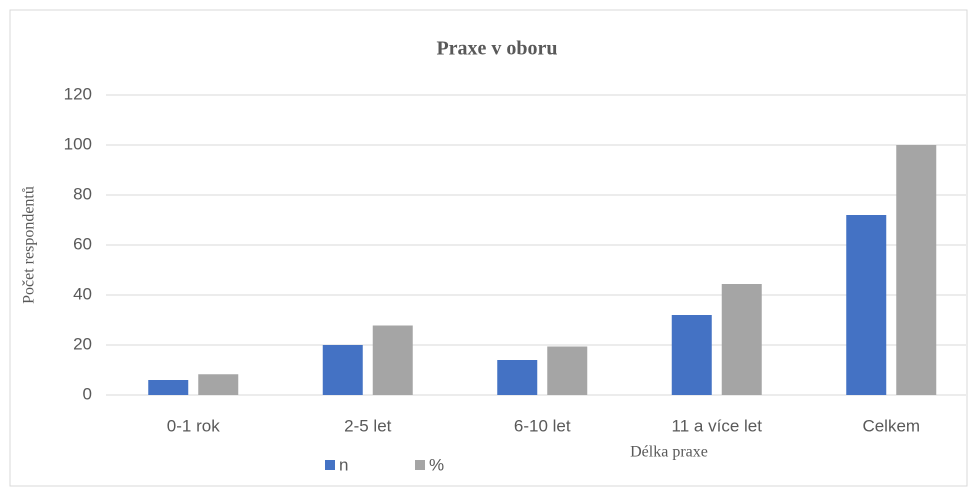 Image resolution: width=978 pixels, height=498 pixels. I want to click on x-tick-label: 2-5 let, so click(368, 425).